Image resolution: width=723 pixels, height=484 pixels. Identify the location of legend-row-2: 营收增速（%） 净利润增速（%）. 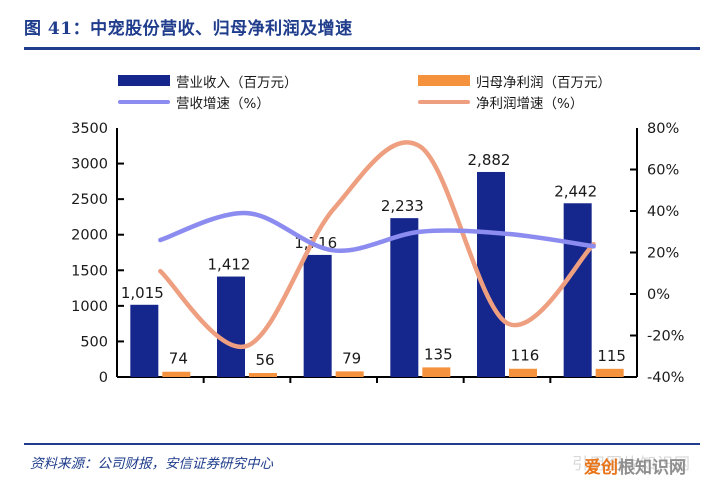
(398, 101).